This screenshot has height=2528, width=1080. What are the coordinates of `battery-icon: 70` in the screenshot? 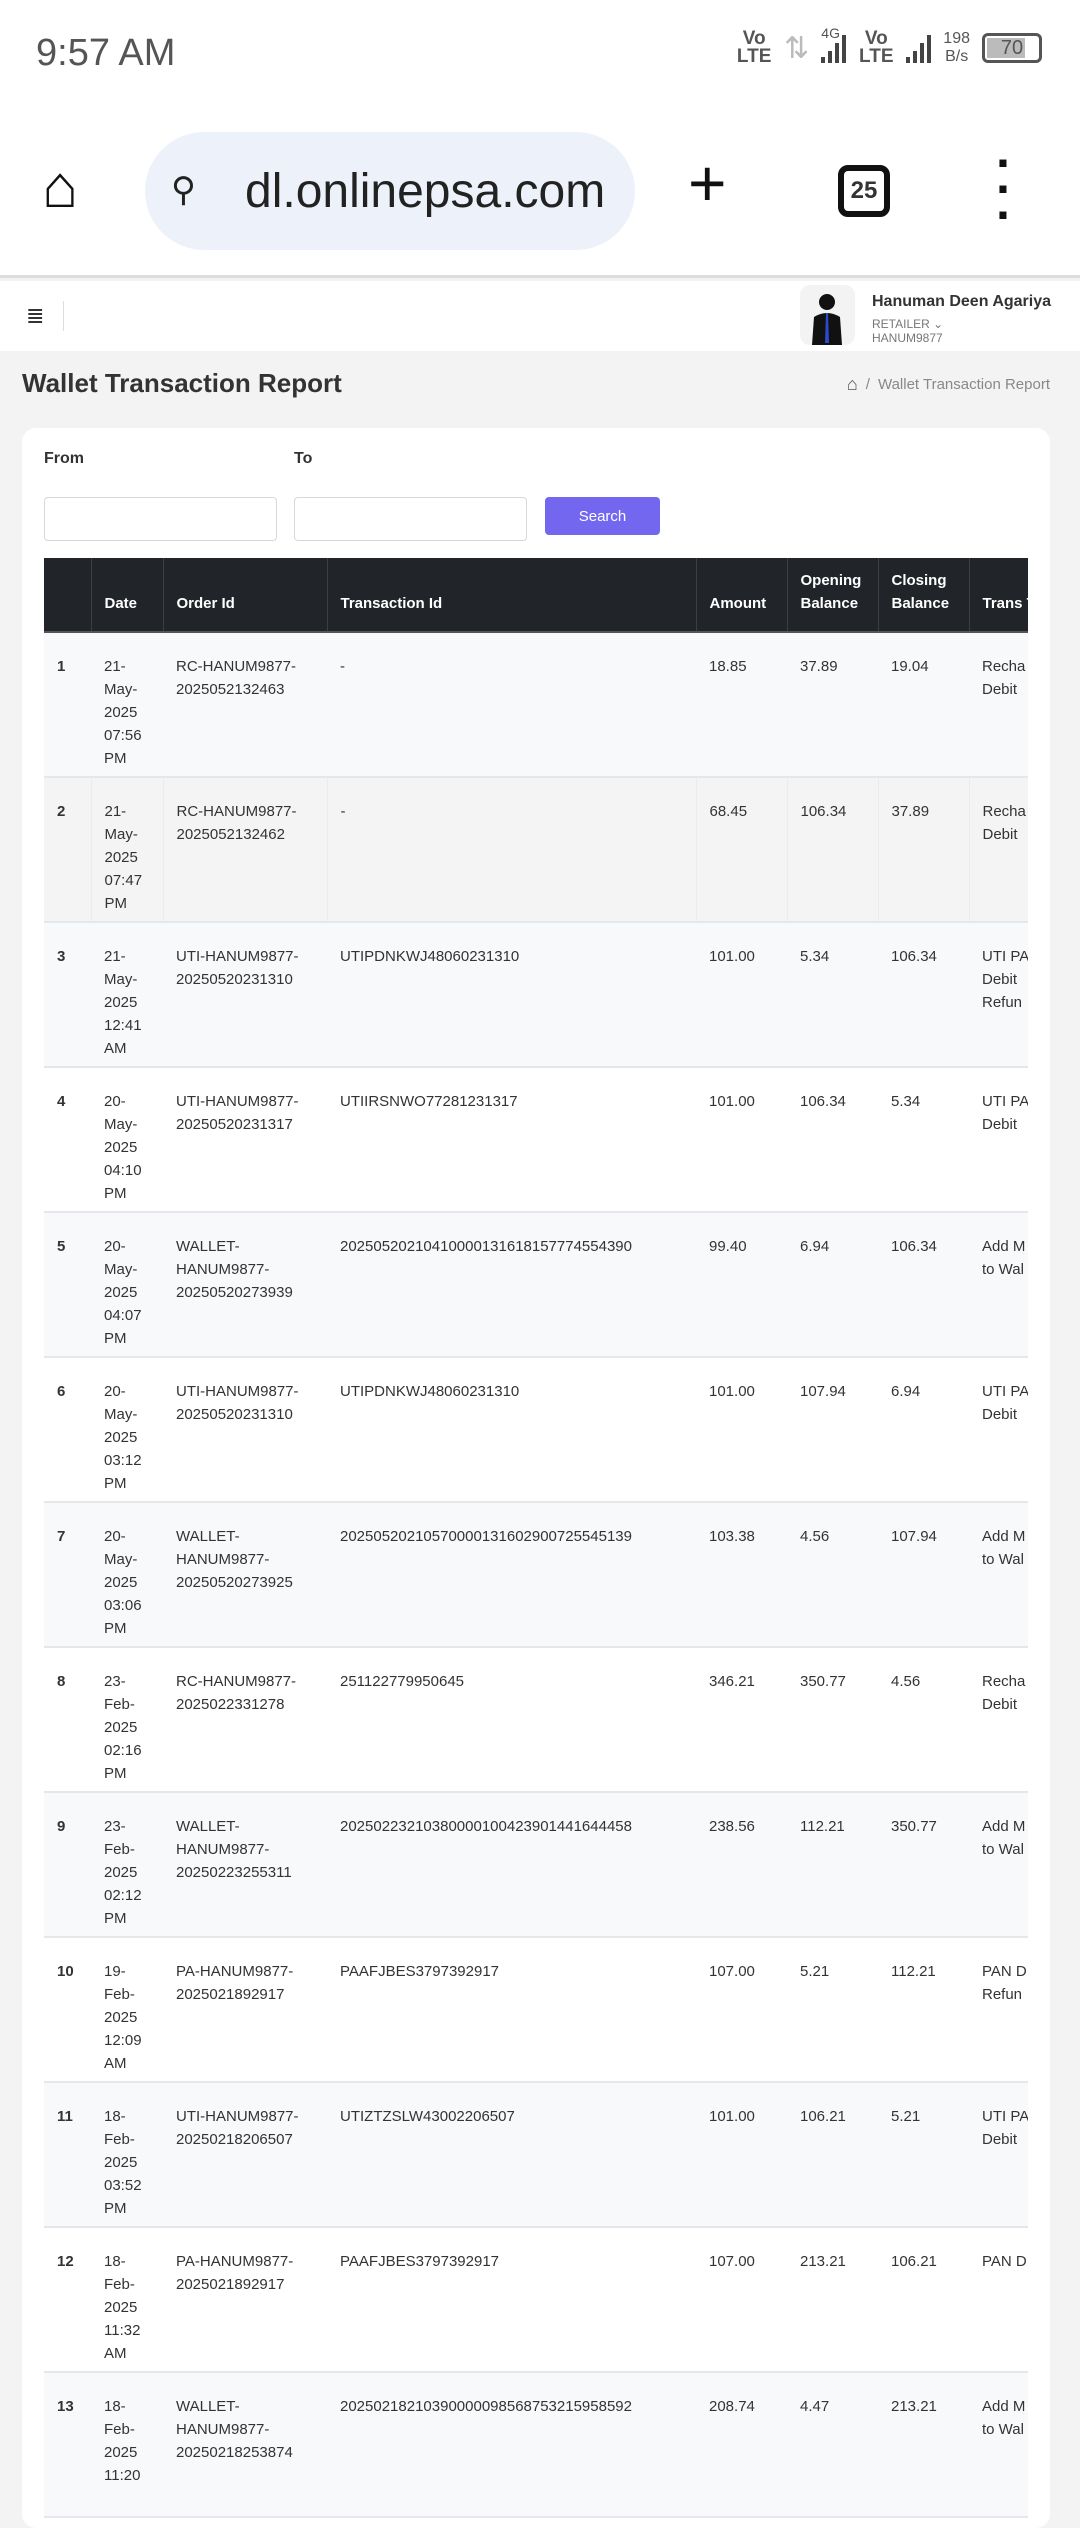 It's located at (1012, 48).